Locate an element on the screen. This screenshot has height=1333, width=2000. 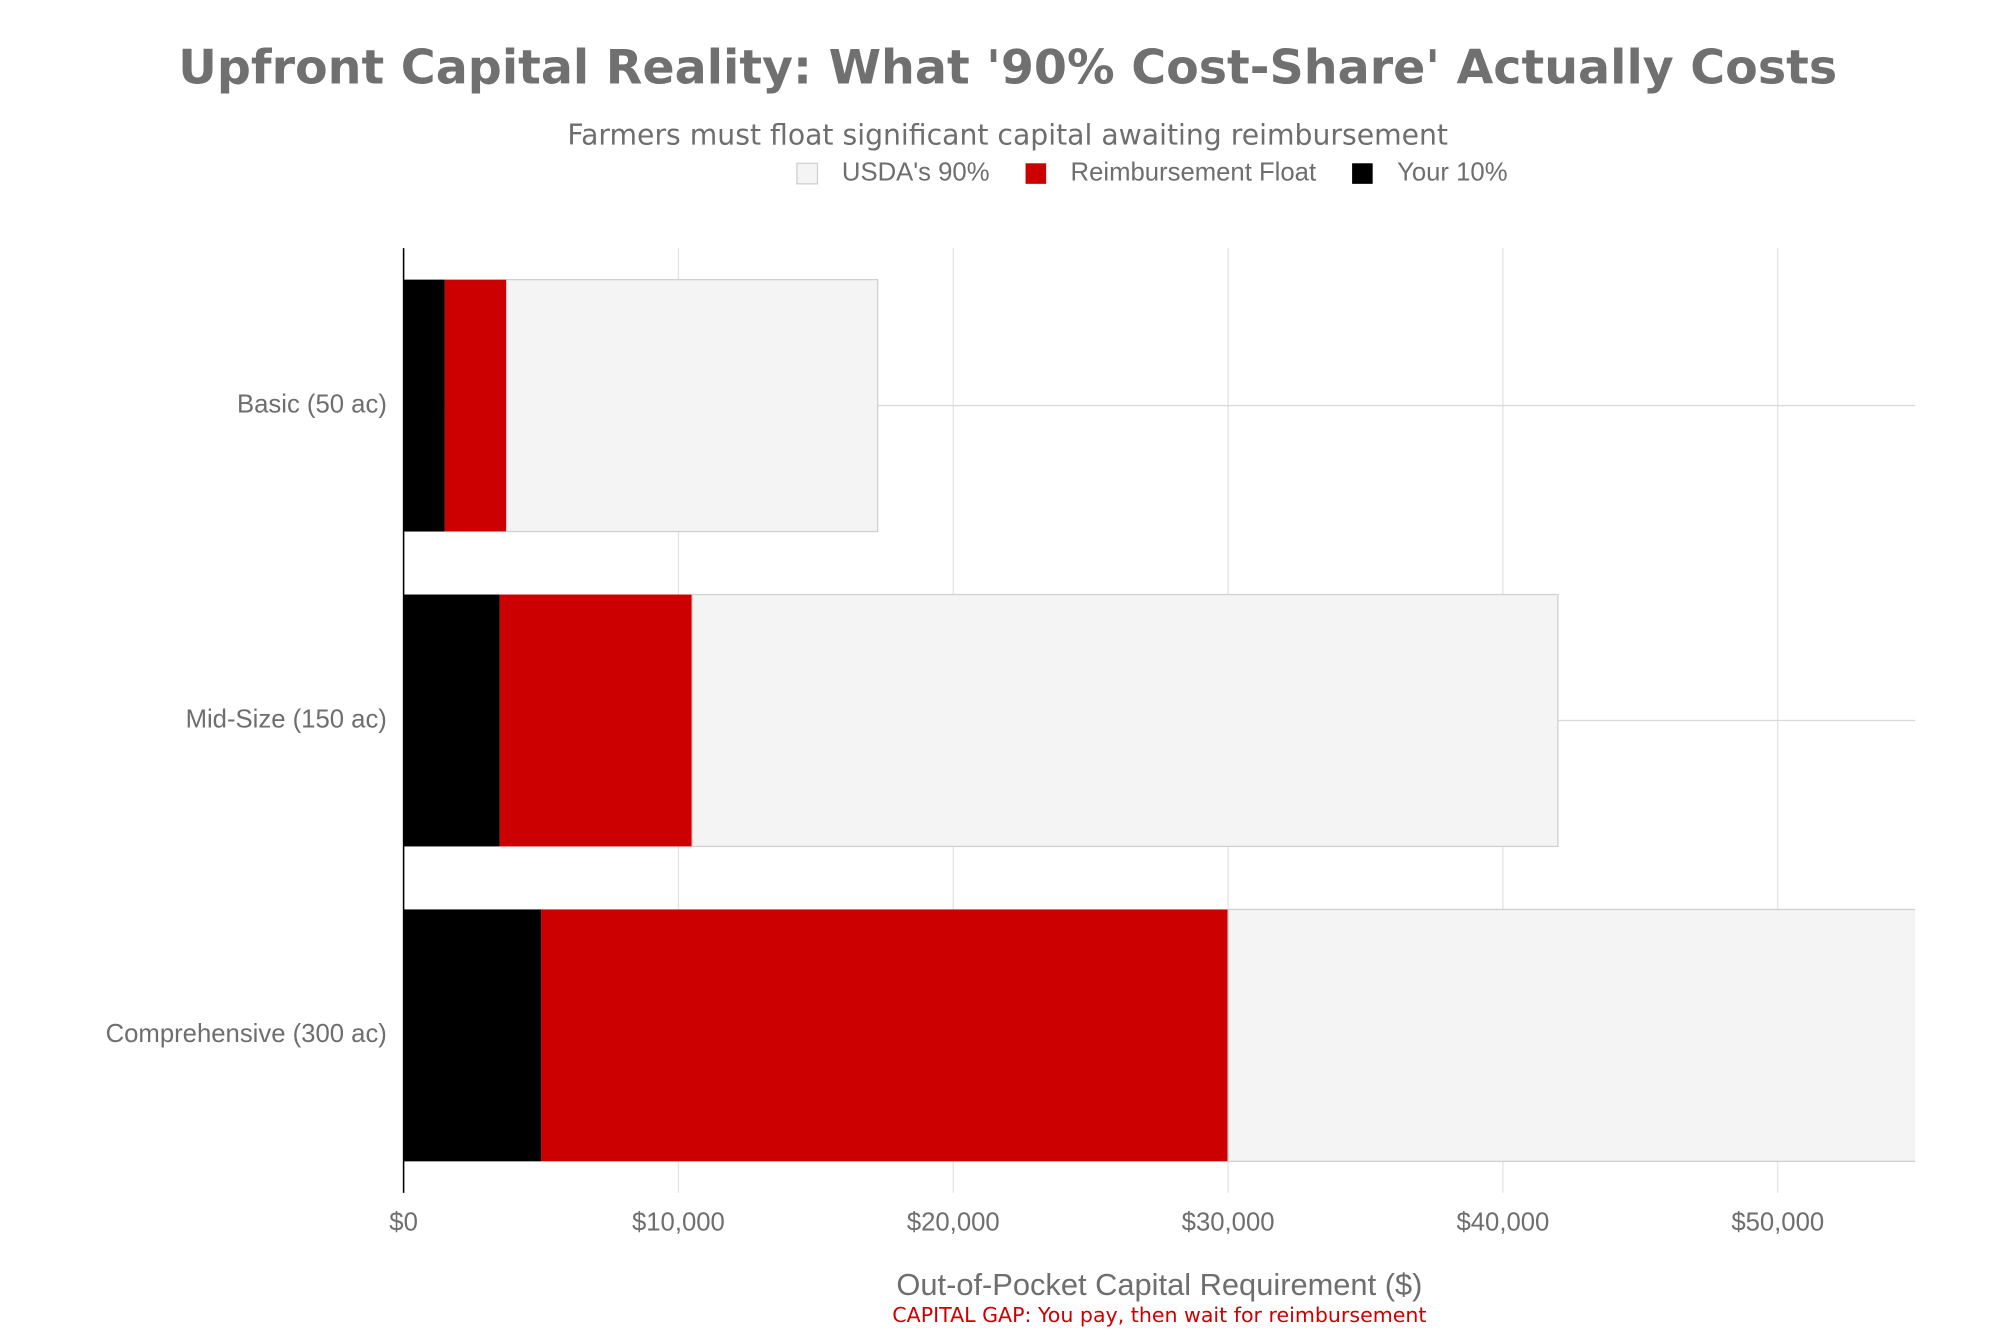
y-tick-label: Basic (50 ac) is located at coordinates (312, 404).